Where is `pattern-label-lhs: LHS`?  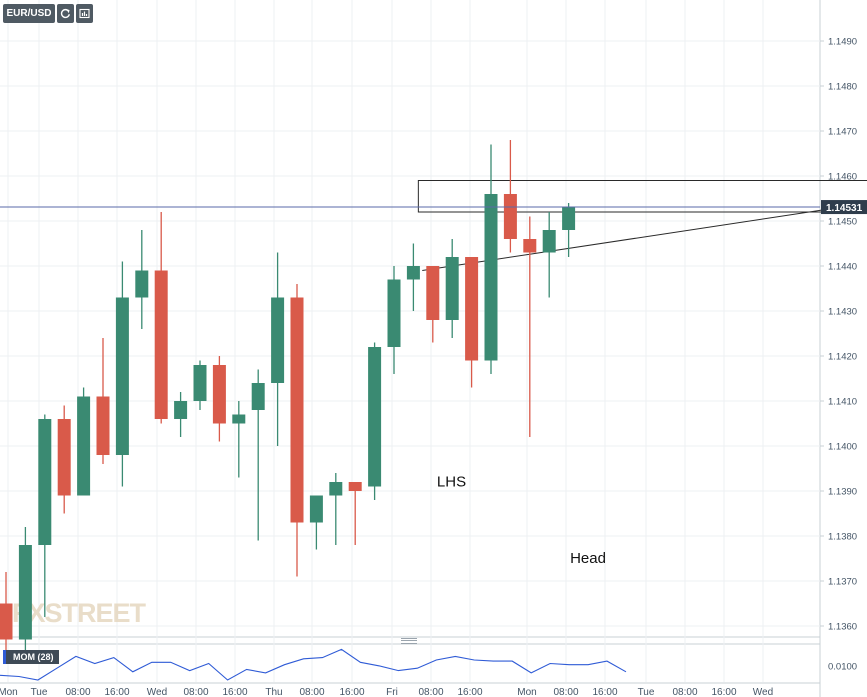
pattern-label-lhs: LHS is located at coordinates (451, 482).